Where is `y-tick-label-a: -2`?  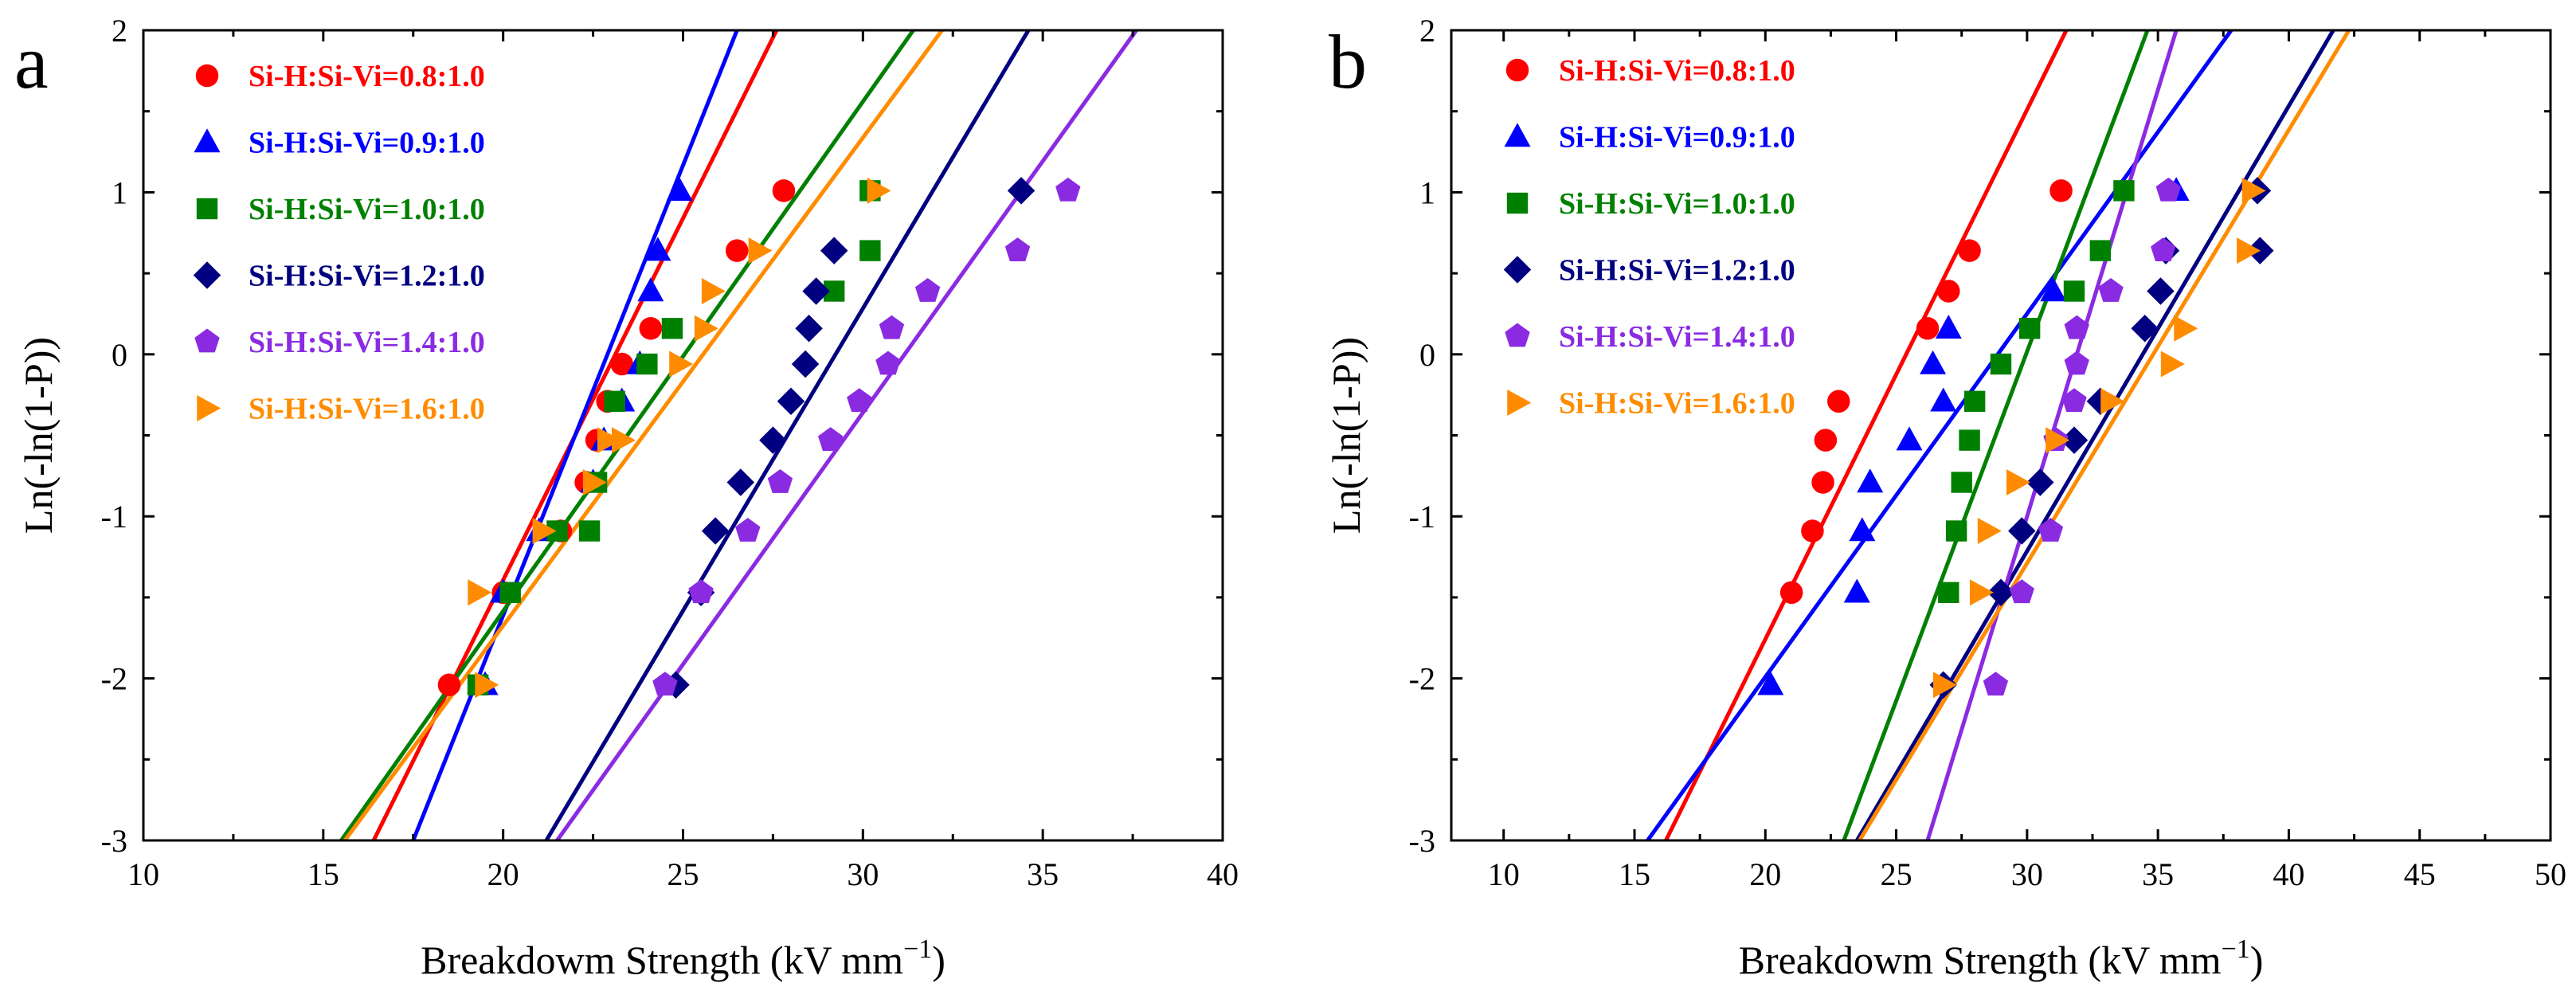 y-tick-label-a: -2 is located at coordinates (114, 679).